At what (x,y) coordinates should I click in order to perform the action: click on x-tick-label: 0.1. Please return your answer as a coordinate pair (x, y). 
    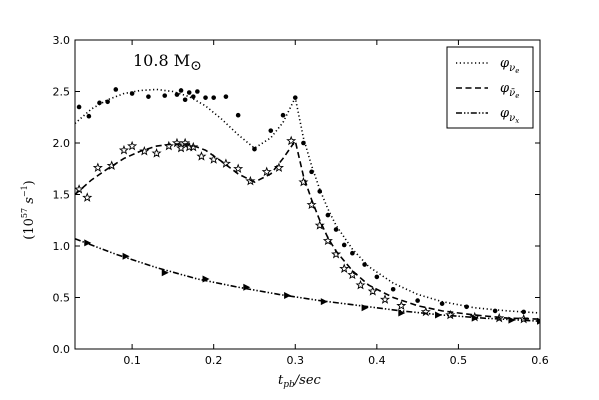
    Looking at the image, I should click on (132, 360).